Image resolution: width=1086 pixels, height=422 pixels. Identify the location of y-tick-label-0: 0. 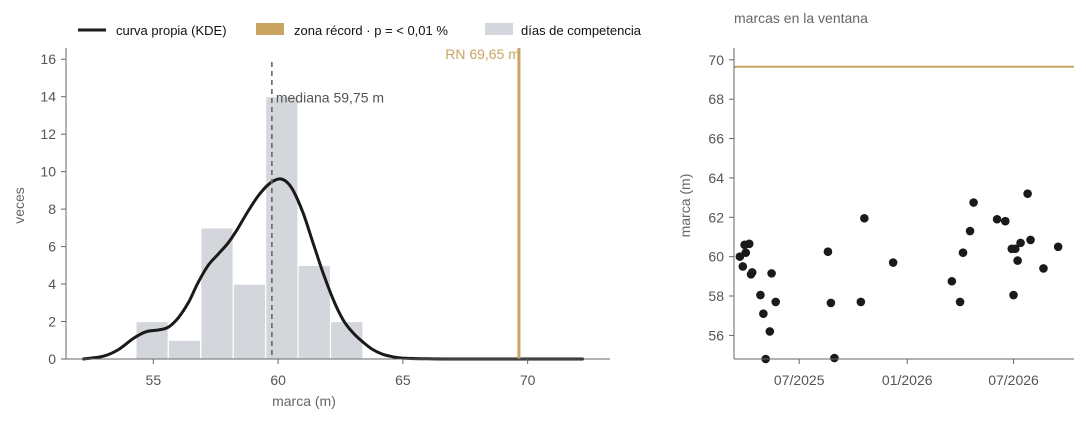
(52, 359).